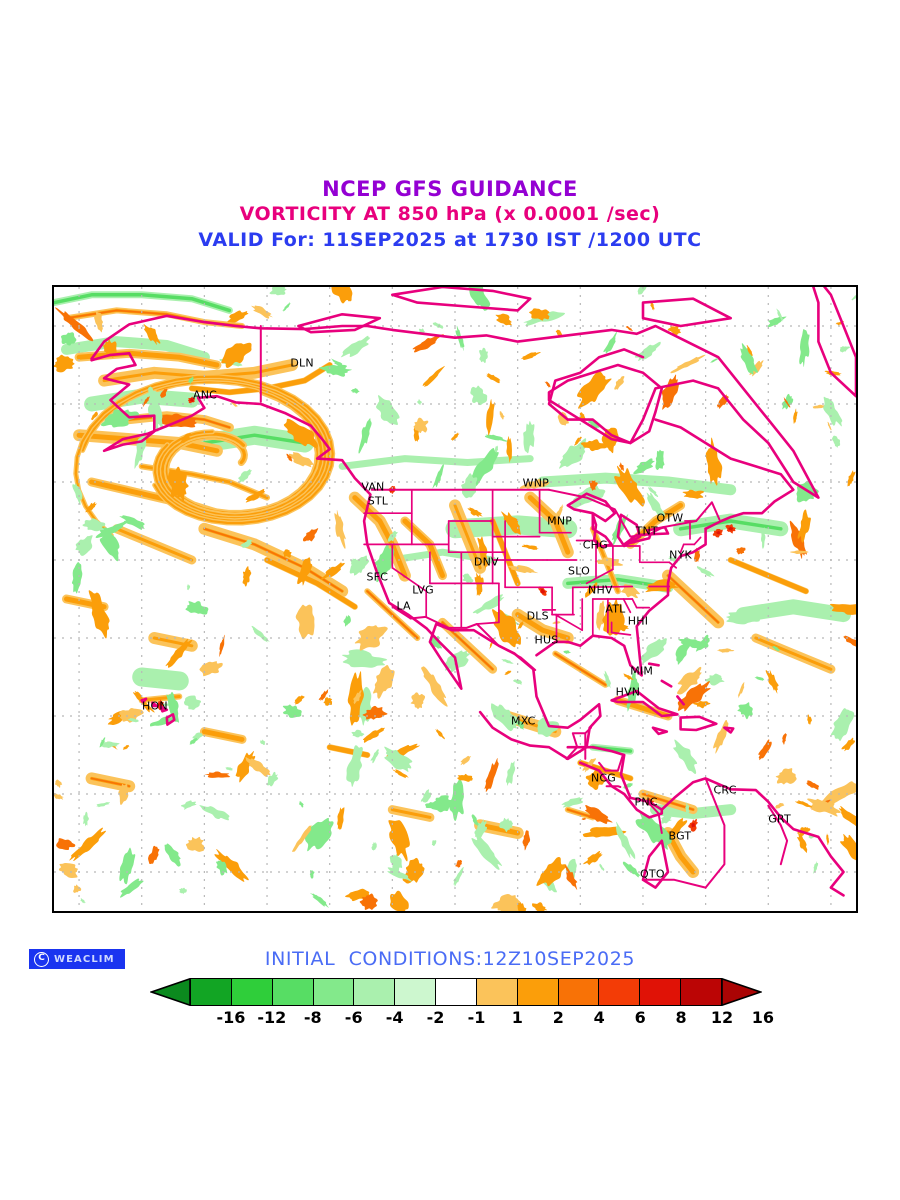 This screenshot has height=1200, width=900. I want to click on city-label-nhv: NHV, so click(600, 590).